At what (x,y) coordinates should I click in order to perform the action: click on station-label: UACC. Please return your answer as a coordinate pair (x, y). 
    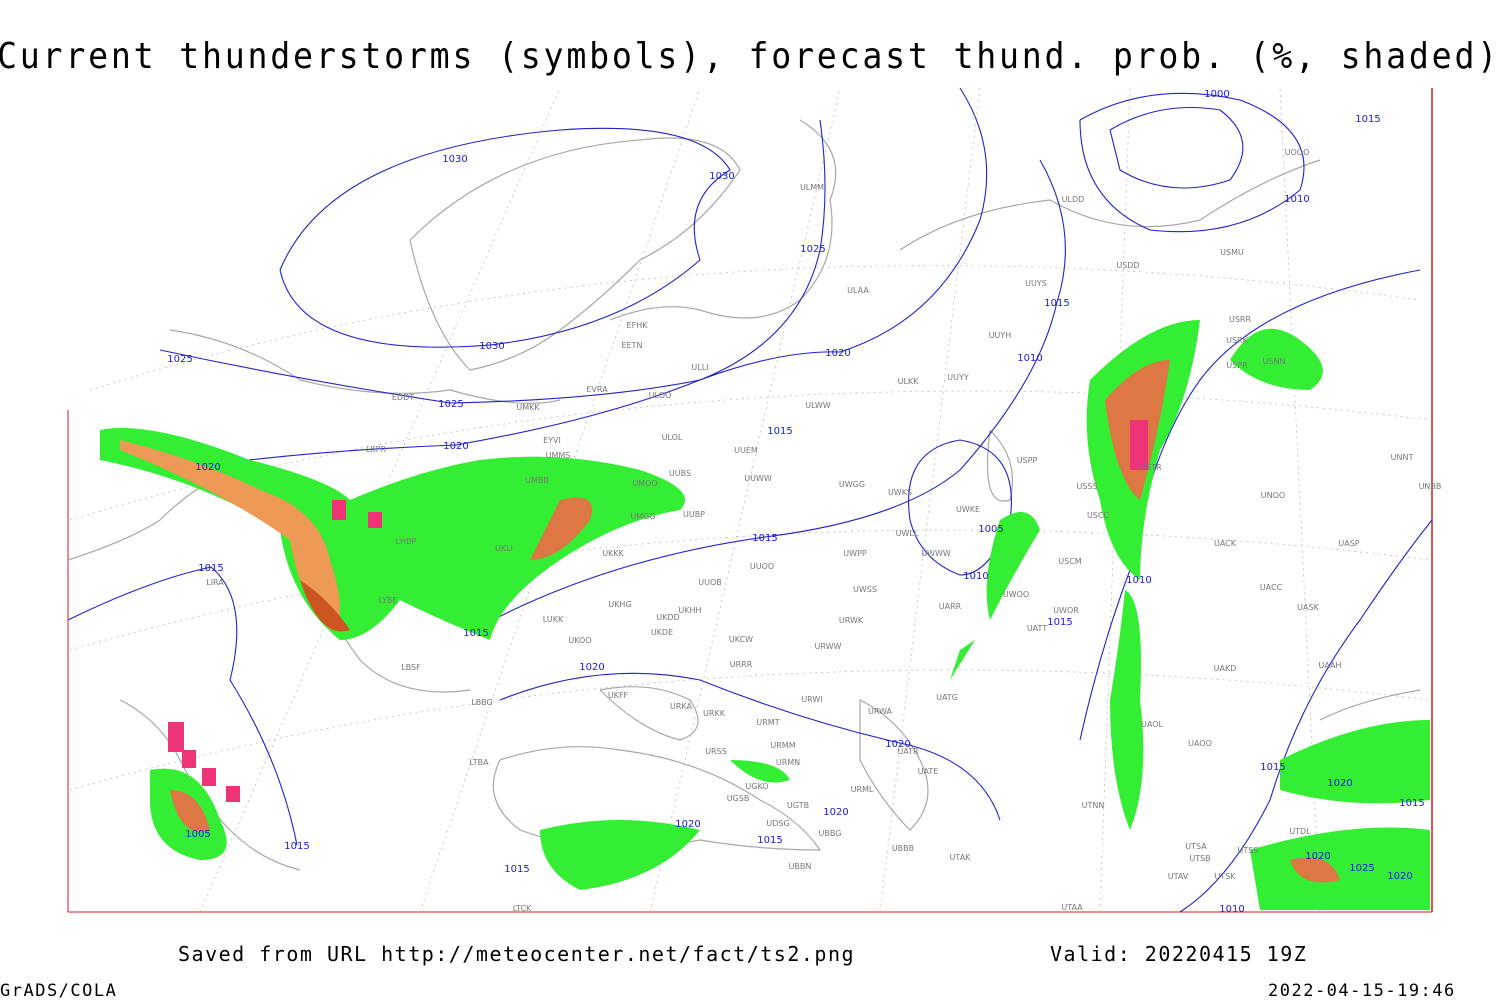
    Looking at the image, I should click on (1271, 587).